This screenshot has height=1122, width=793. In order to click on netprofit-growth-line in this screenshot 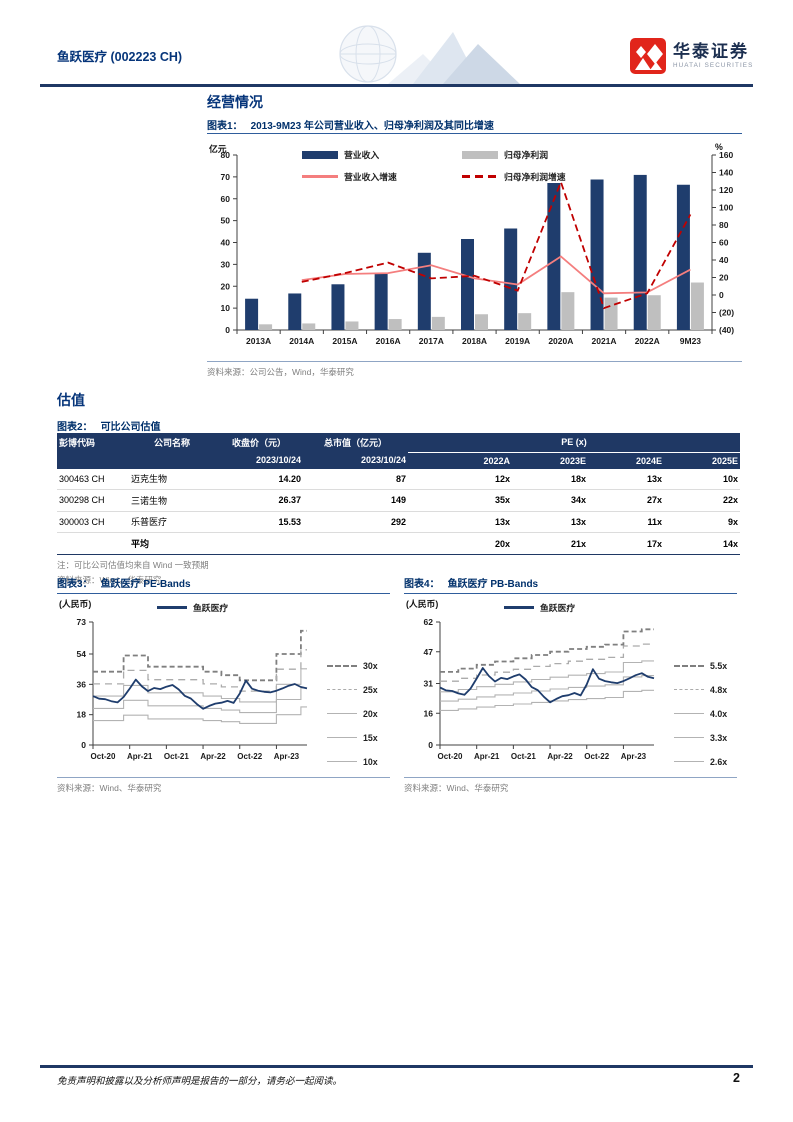, I will do `click(496, 244)`.